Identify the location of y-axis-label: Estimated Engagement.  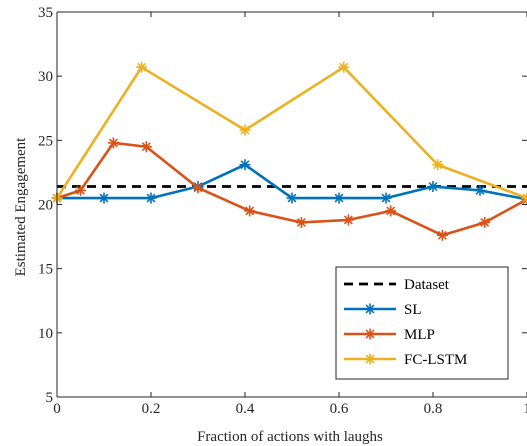
(21, 207).